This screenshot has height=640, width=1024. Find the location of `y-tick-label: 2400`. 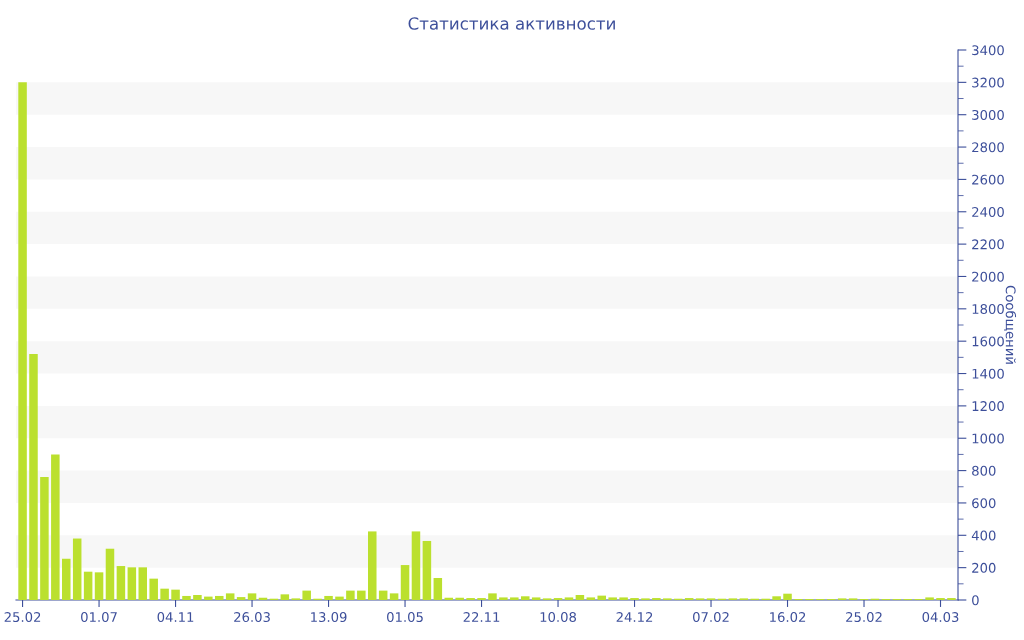

y-tick-label: 2400 is located at coordinates (988, 211).